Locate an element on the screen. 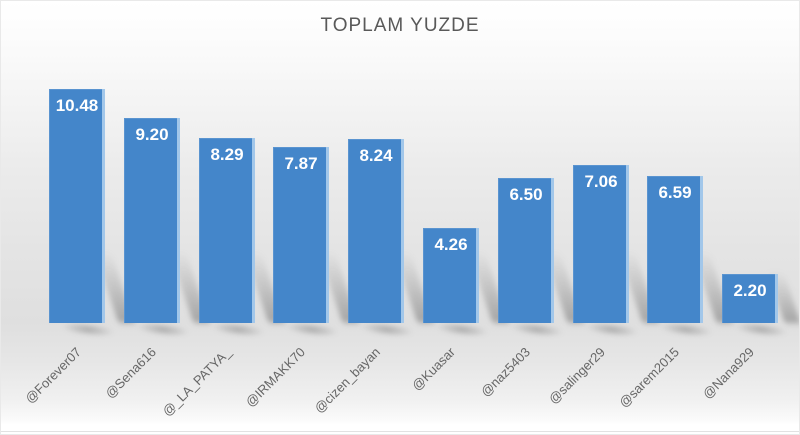  bar: 7.06 is located at coordinates (601, 244).